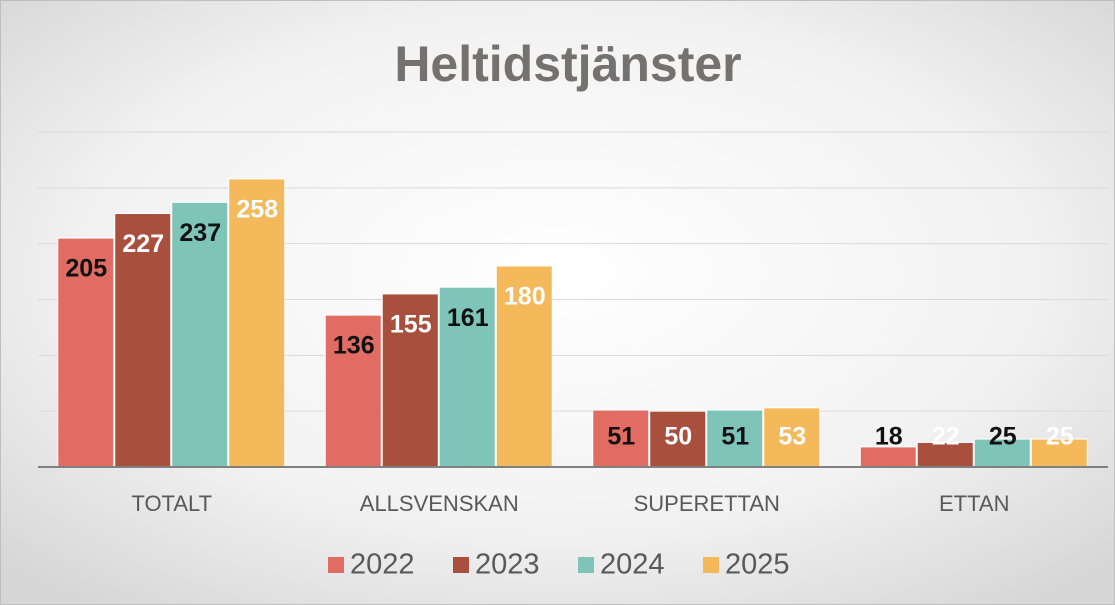 This screenshot has width=1115, height=605. Describe the element at coordinates (507, 565) in the screenshot. I see `legend-label: 2023` at that location.